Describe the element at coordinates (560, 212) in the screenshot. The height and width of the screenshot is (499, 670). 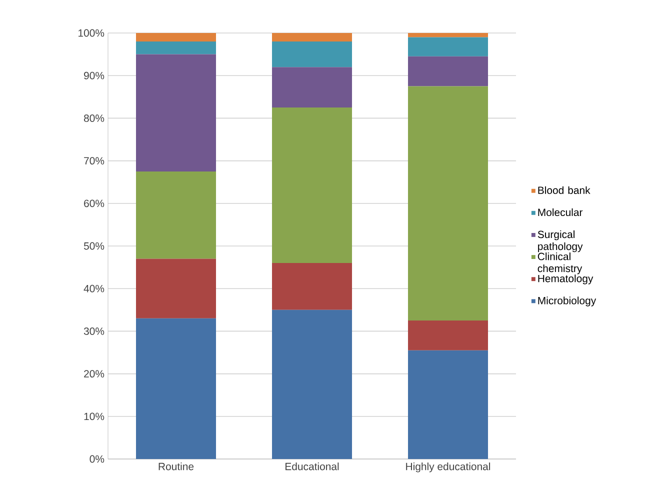
I see `legend-label: Molecular` at that location.